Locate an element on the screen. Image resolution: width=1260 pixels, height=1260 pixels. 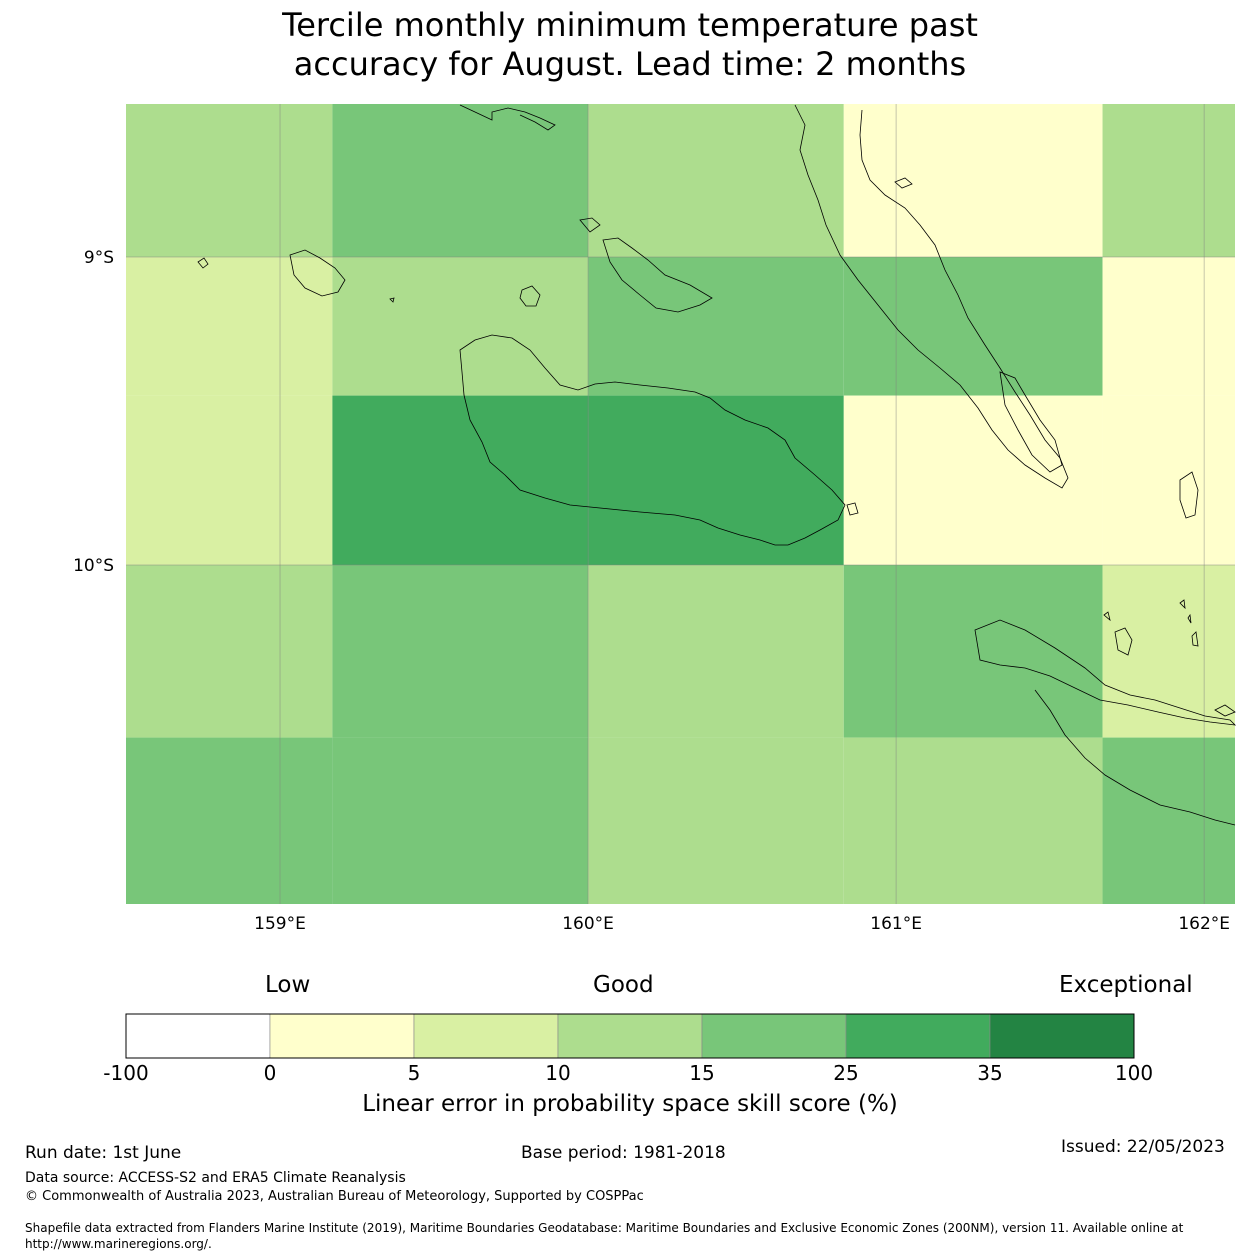
colorbar-tick-label: 25 is located at coordinates (846, 1073).